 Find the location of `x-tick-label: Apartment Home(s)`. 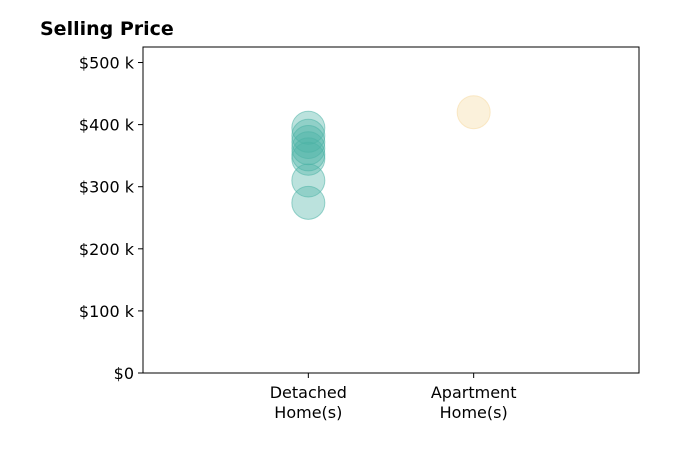

x-tick-label: Apartment Home(s) is located at coordinates (474, 402).